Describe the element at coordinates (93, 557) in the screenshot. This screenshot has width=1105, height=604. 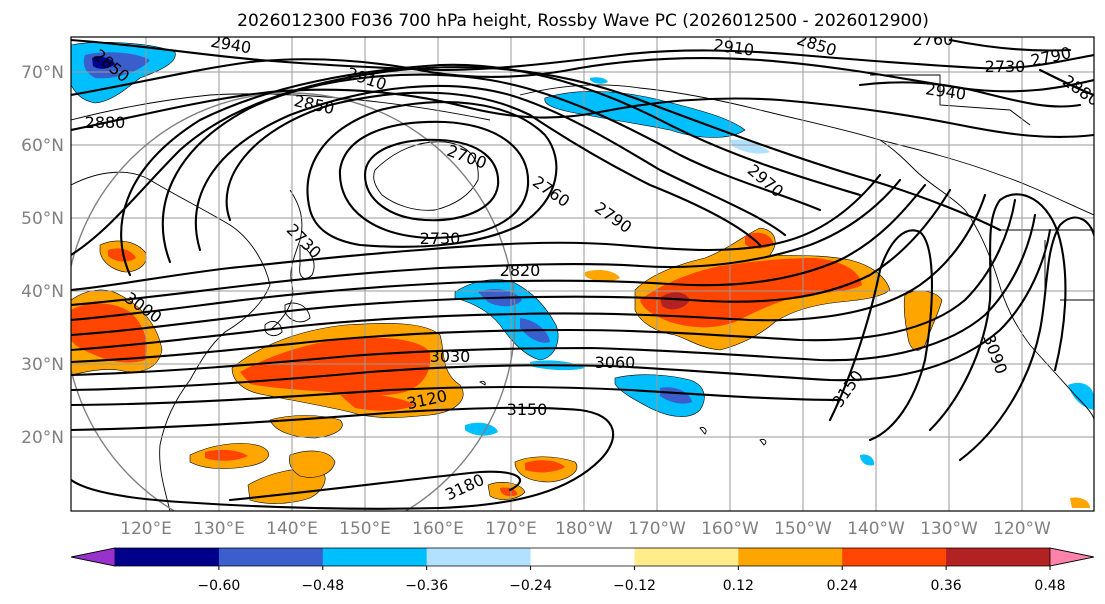
I see `colorbar-extend-low` at that location.